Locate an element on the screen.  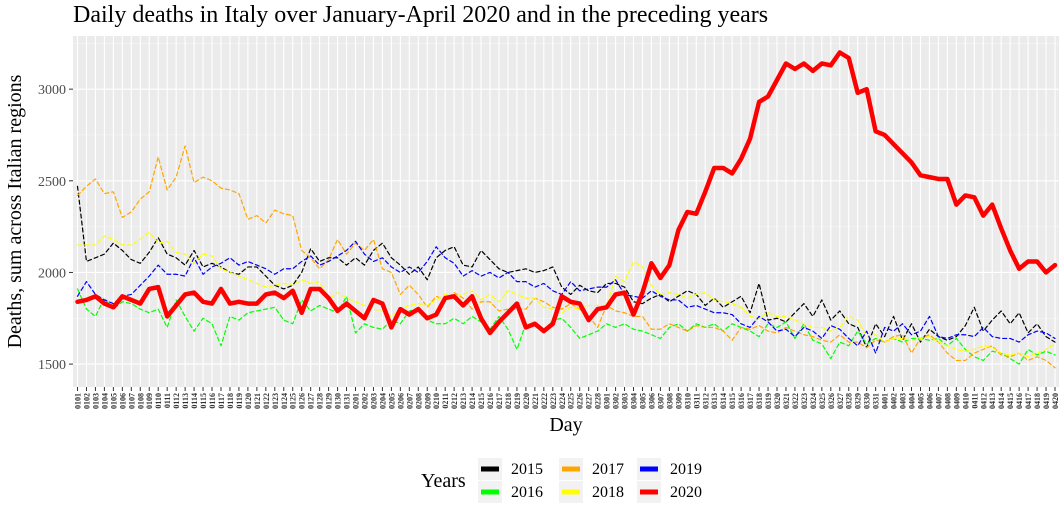
x-tick-label: 0210 is located at coordinates (436, 401).